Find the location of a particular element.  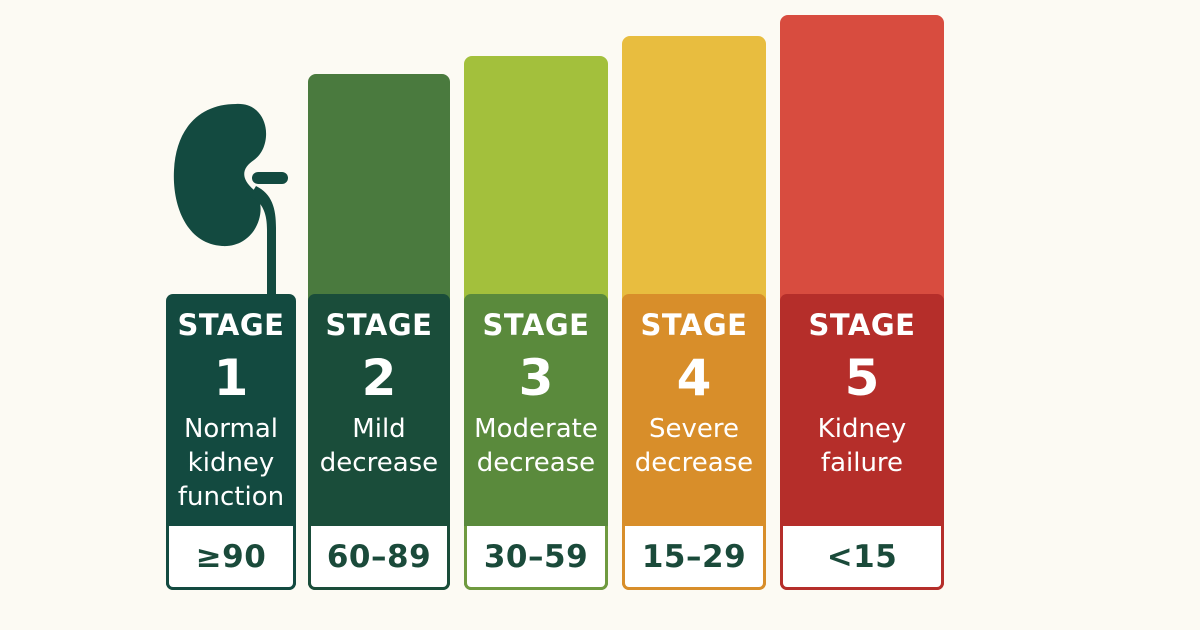

stage-description: Severe decrease is located at coordinates (694, 446).